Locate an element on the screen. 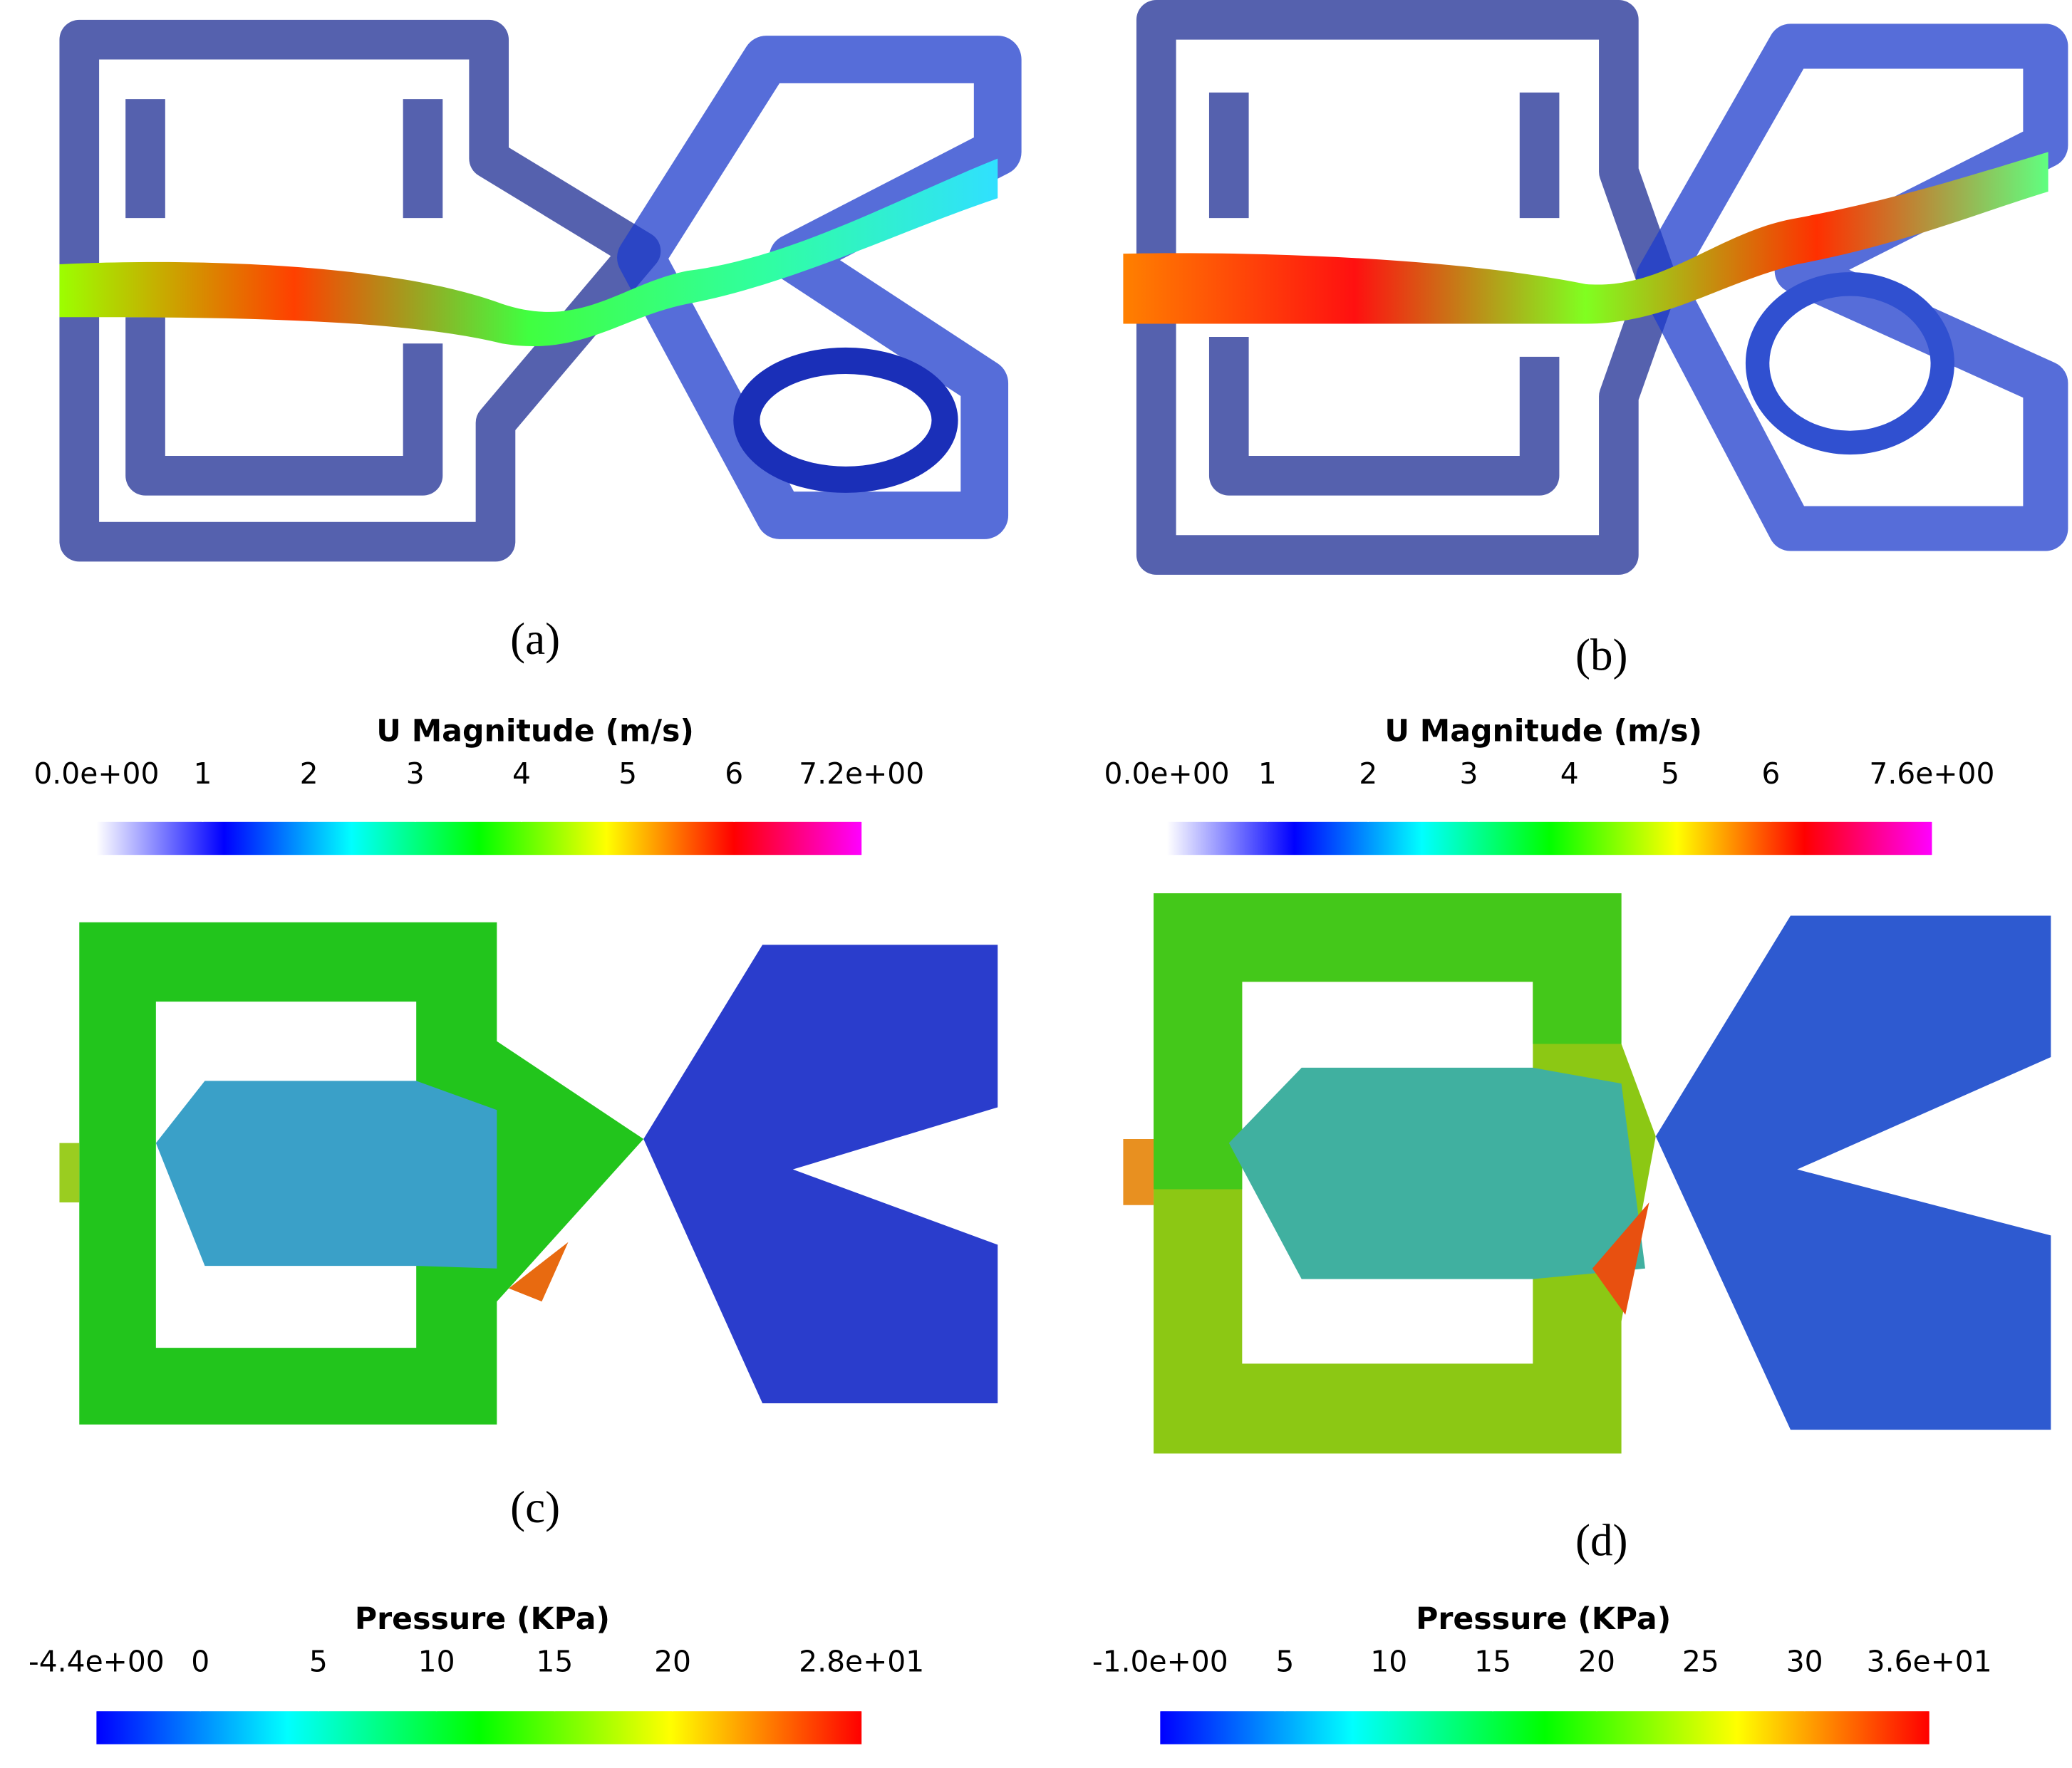  pressure-panel-d is located at coordinates (1587, 1173).